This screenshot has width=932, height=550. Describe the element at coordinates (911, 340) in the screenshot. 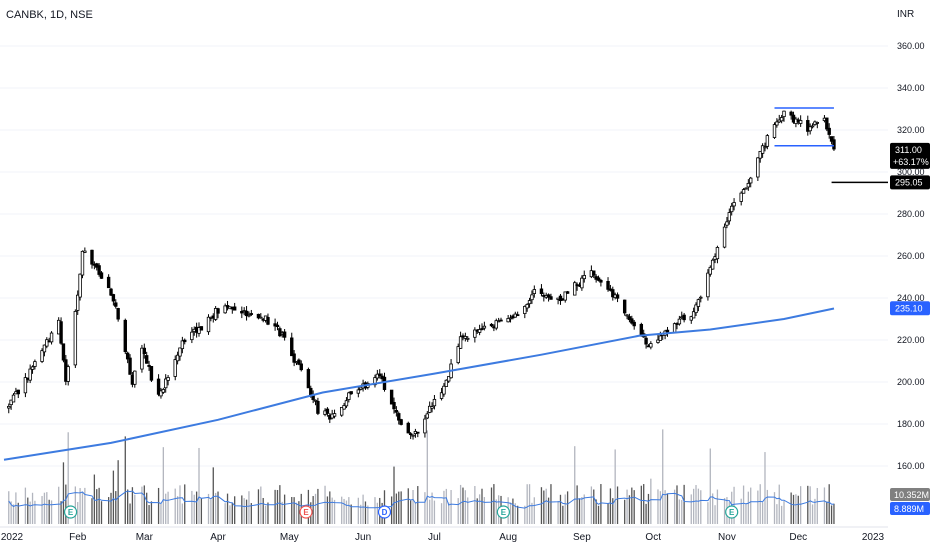

I see `y-tick-label: 220.00` at that location.